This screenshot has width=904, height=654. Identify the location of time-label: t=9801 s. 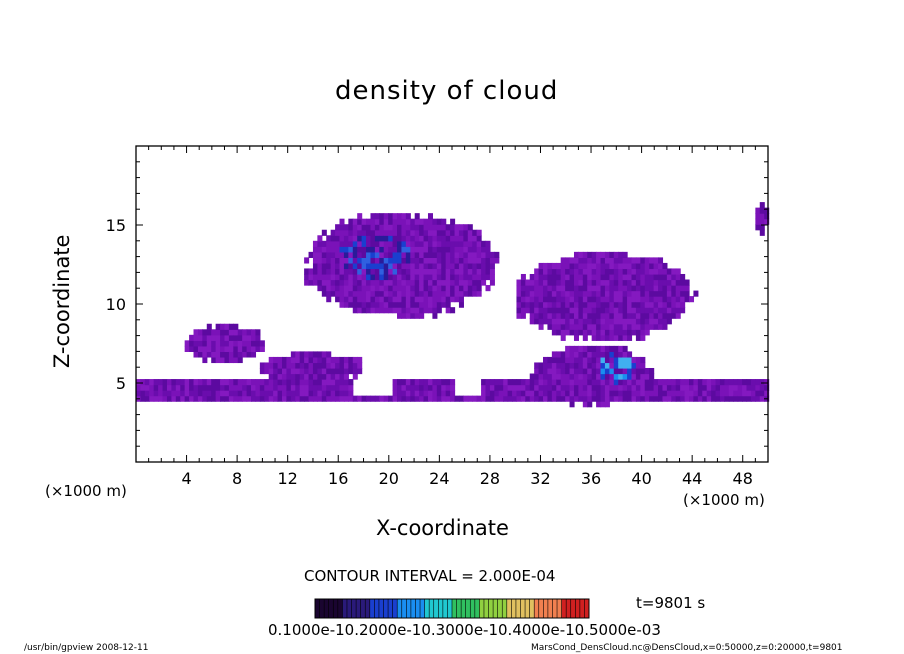
(671, 603).